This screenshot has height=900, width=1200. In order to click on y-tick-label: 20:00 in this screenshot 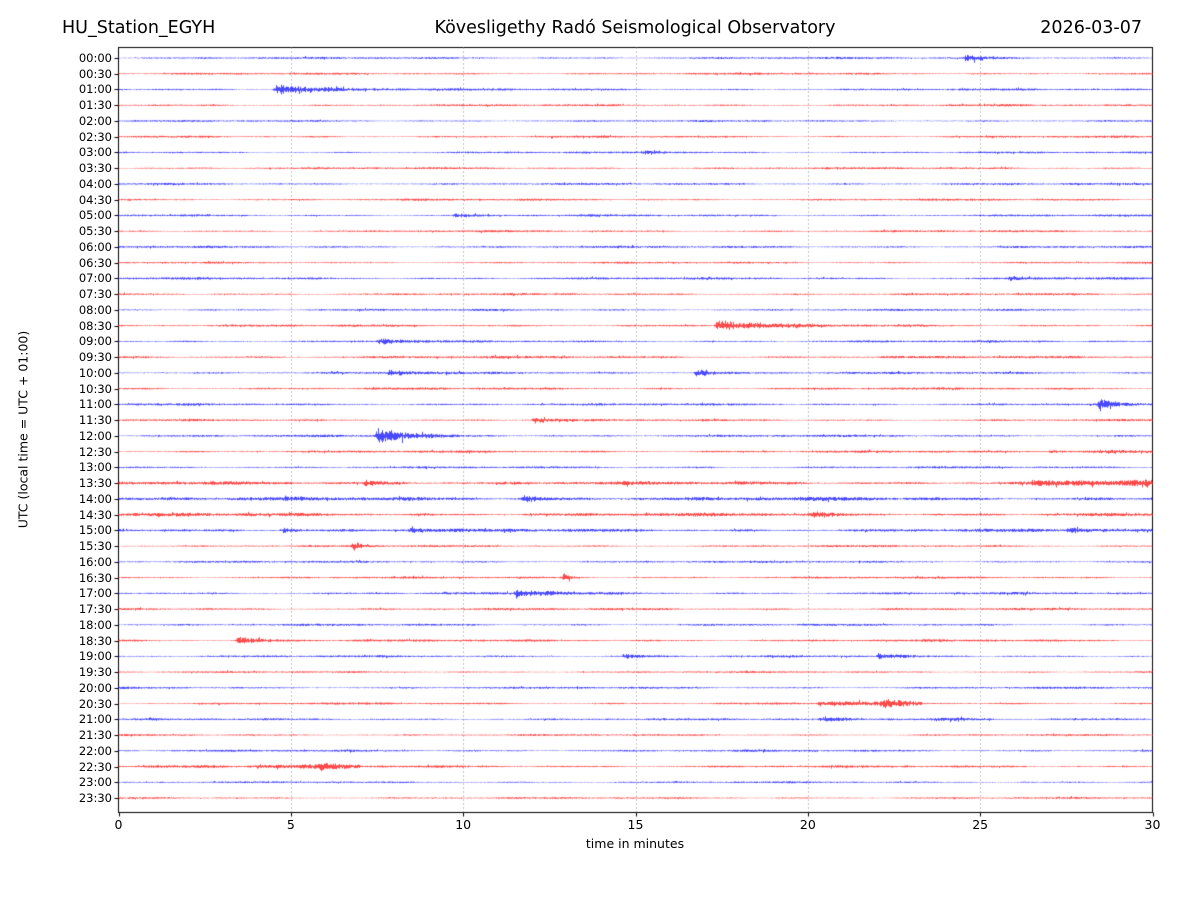, I will do `click(95, 687)`.